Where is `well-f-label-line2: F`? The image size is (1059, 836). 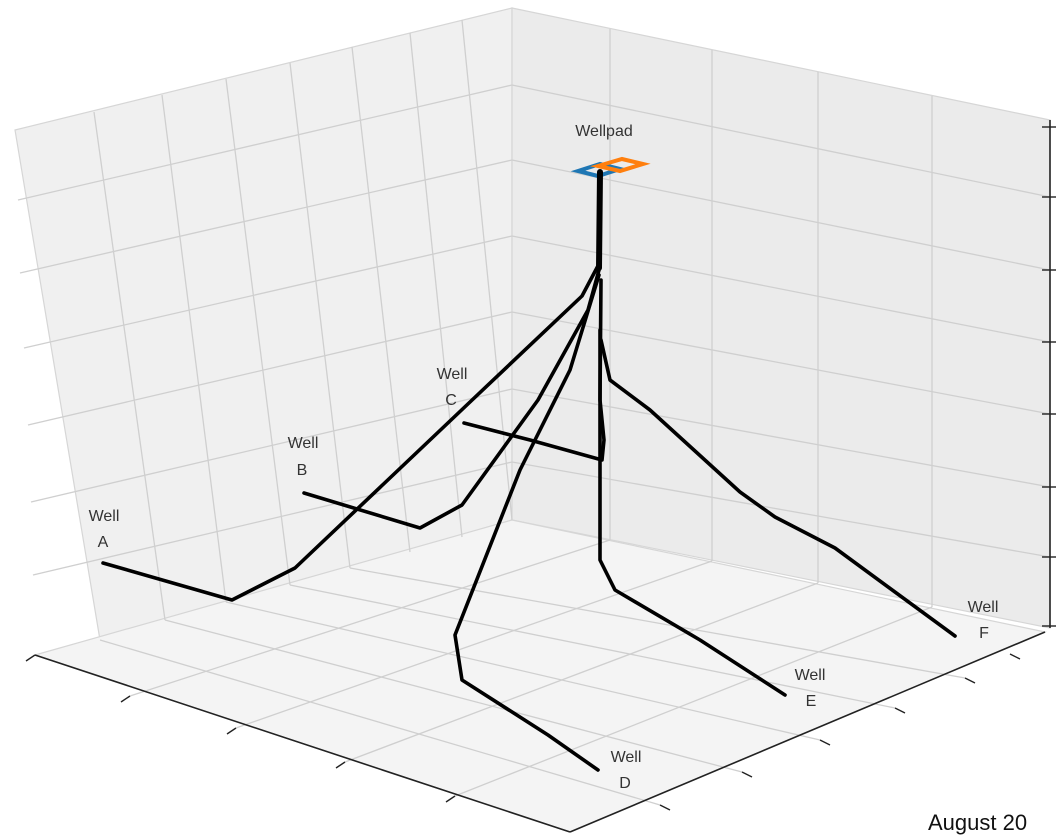
well-f-label-line2: F is located at coordinates (984, 633).